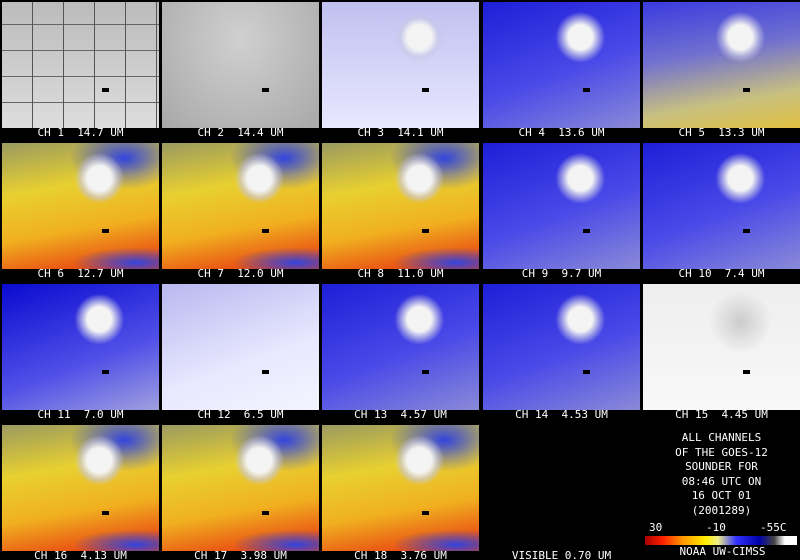 The height and width of the screenshot is (560, 800). What do you see at coordinates (721, 414) in the screenshot?
I see `channel-label: CH 15 4.45 UM` at bounding box center [721, 414].